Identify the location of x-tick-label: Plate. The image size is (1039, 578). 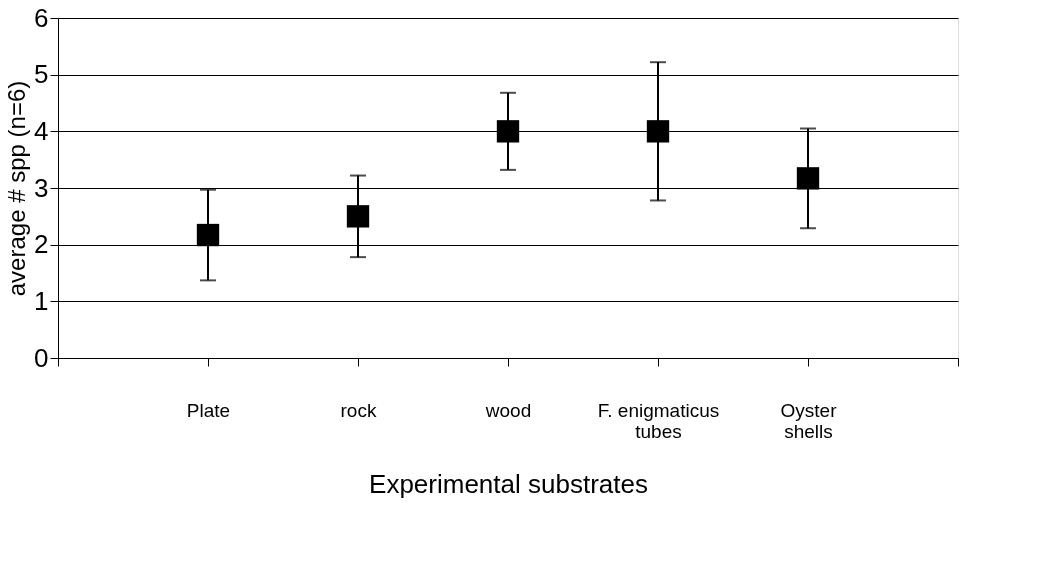
(208, 410).